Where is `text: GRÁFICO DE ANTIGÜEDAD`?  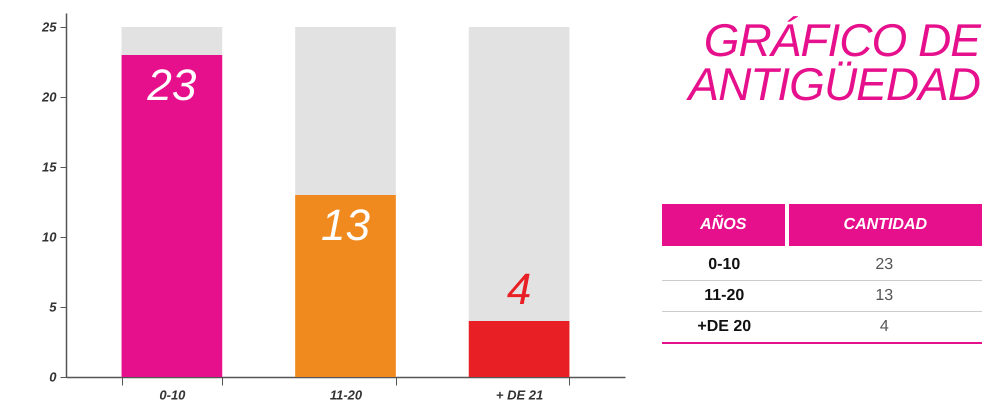
text: GRÁFICO DE ANTIGÜEDAD is located at coordinates (832, 62).